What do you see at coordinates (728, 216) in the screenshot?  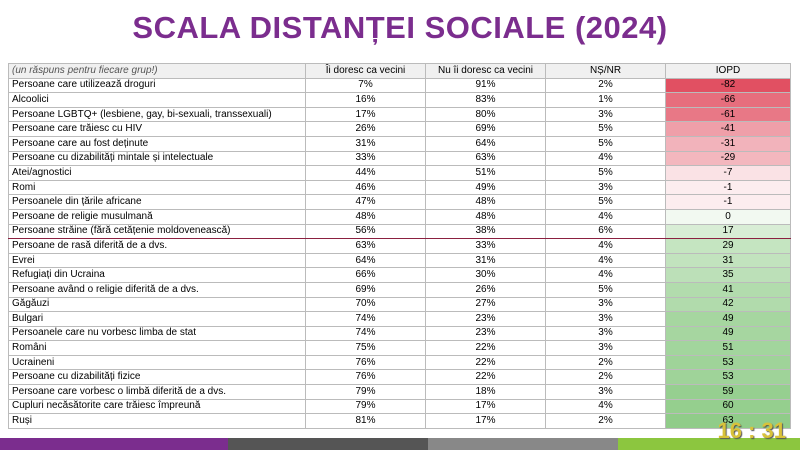 I see `table-cell: 0` at bounding box center [728, 216].